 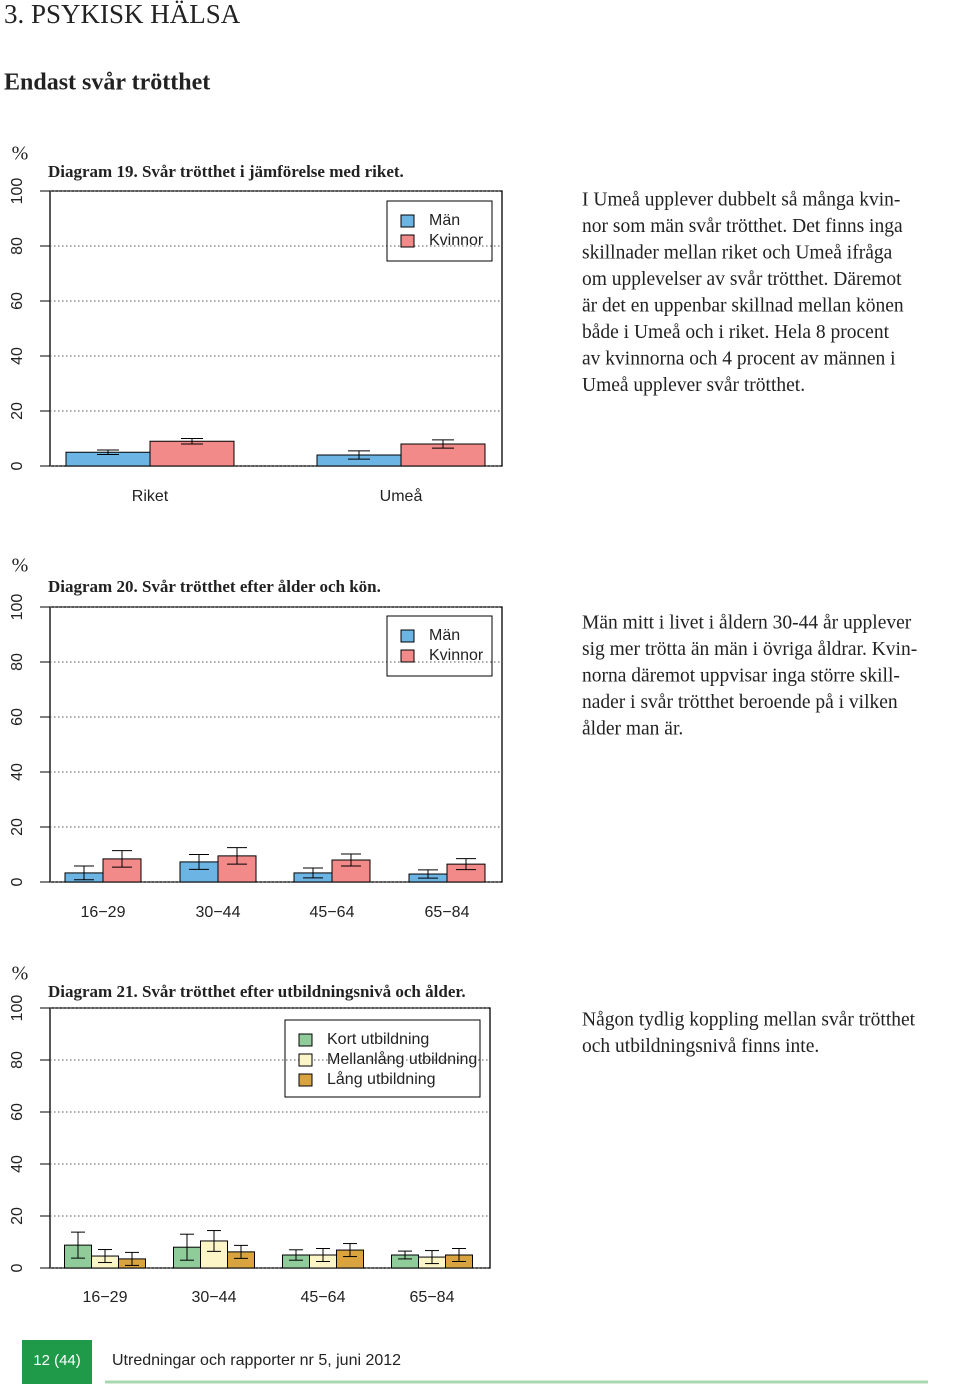 I want to click on legend-label: Mellanlång utbildning, so click(x=402, y=1059).